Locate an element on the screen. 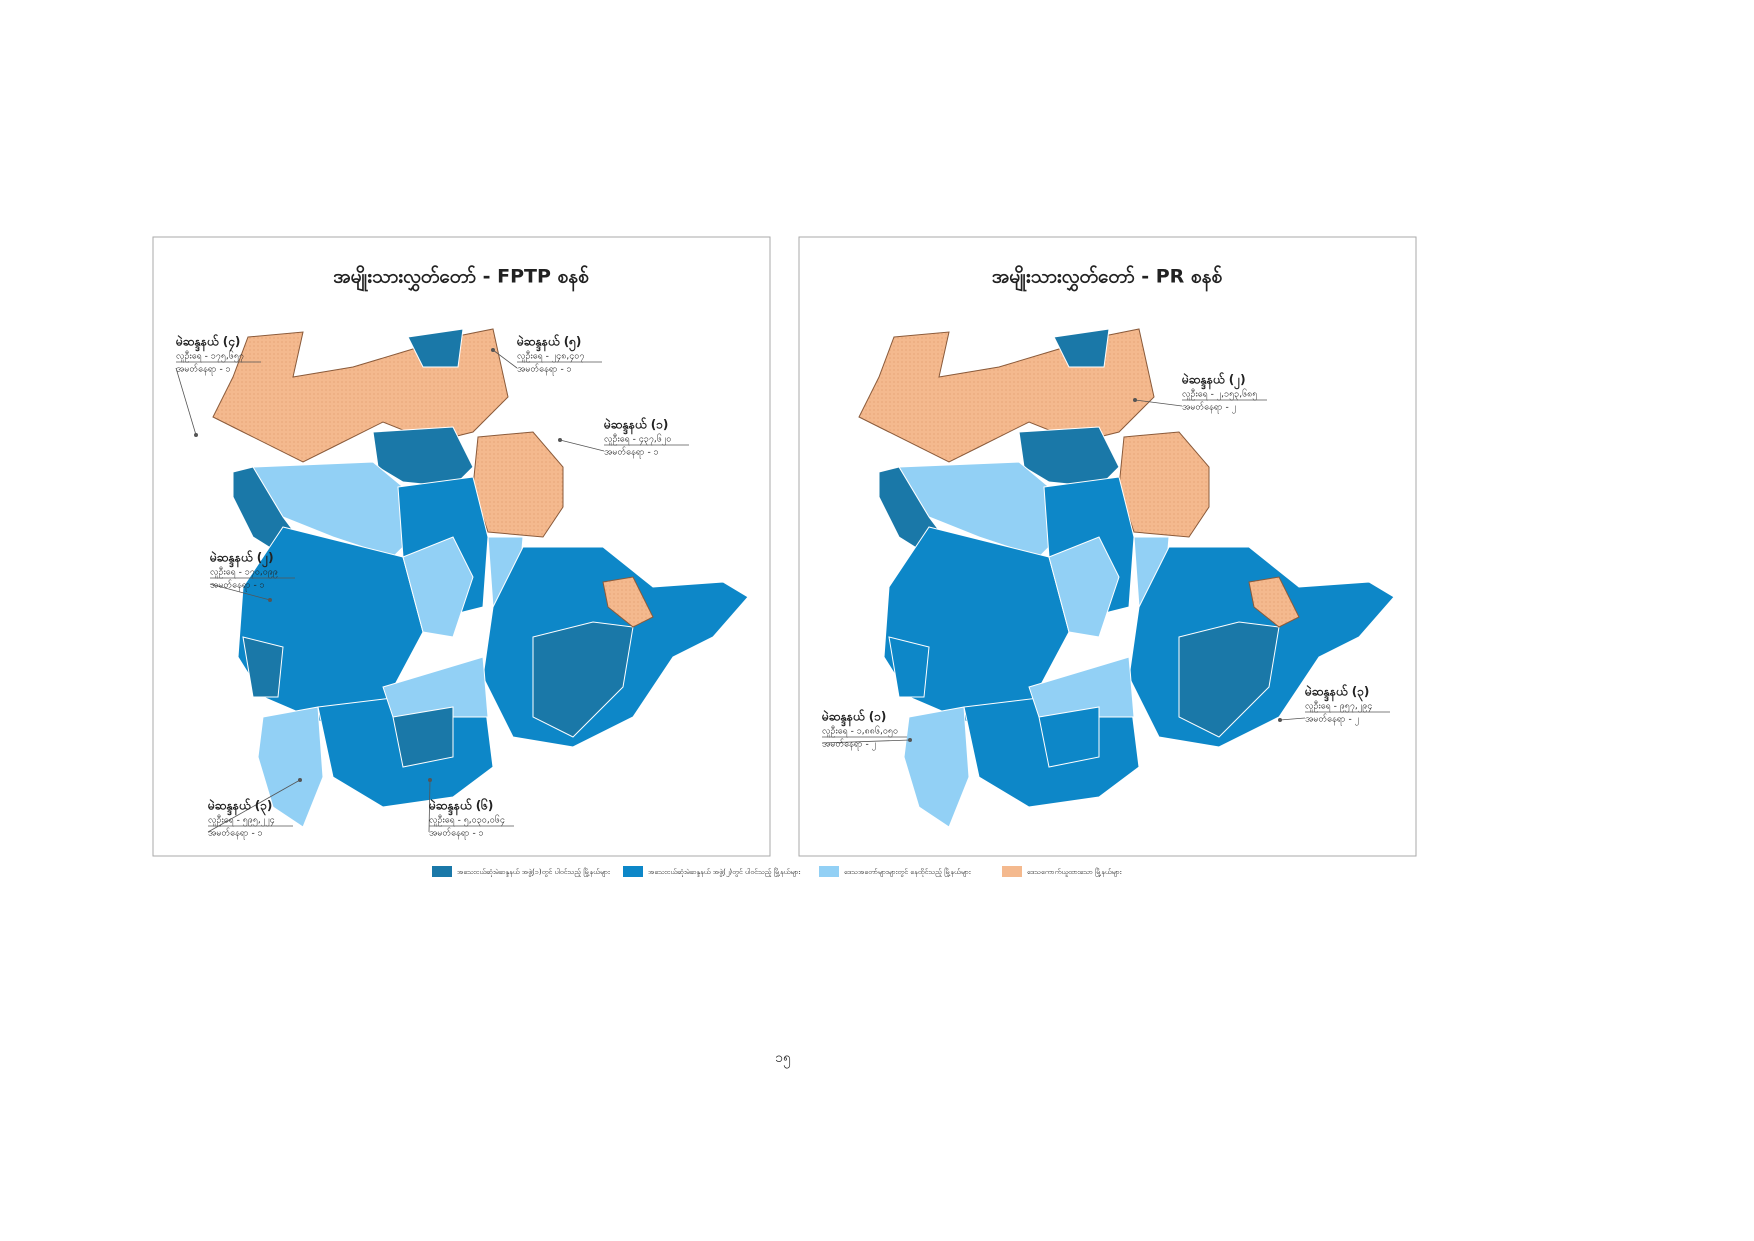 Image resolution: width=1754 pixels, height=1241 pixels. callout-name: မဲဆန္ဒနယ် (၆) is located at coordinates (460, 807).